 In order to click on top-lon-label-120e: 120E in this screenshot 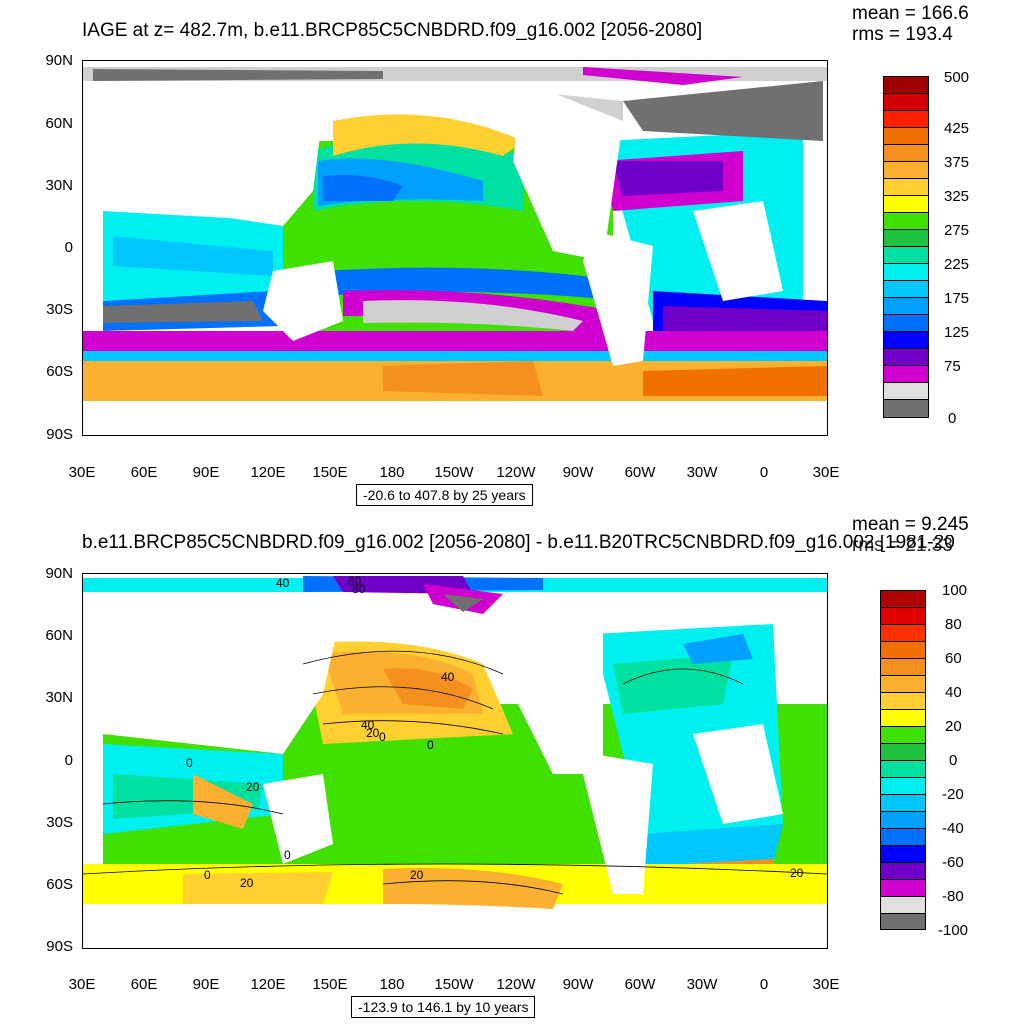, I will do `click(268, 472)`.